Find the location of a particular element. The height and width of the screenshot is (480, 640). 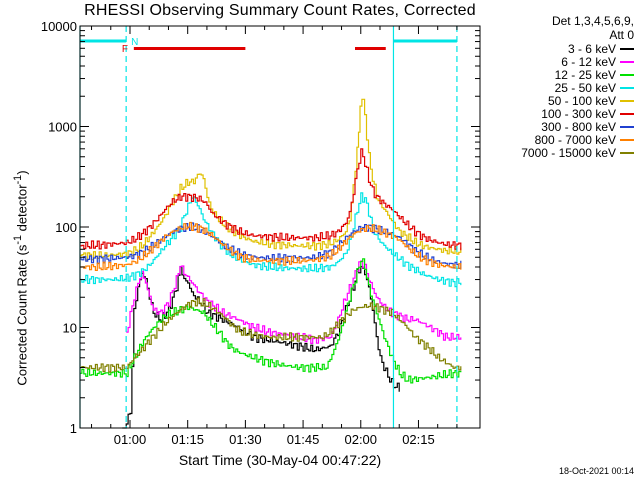

series-3-6-kev is located at coordinates (261, 347).